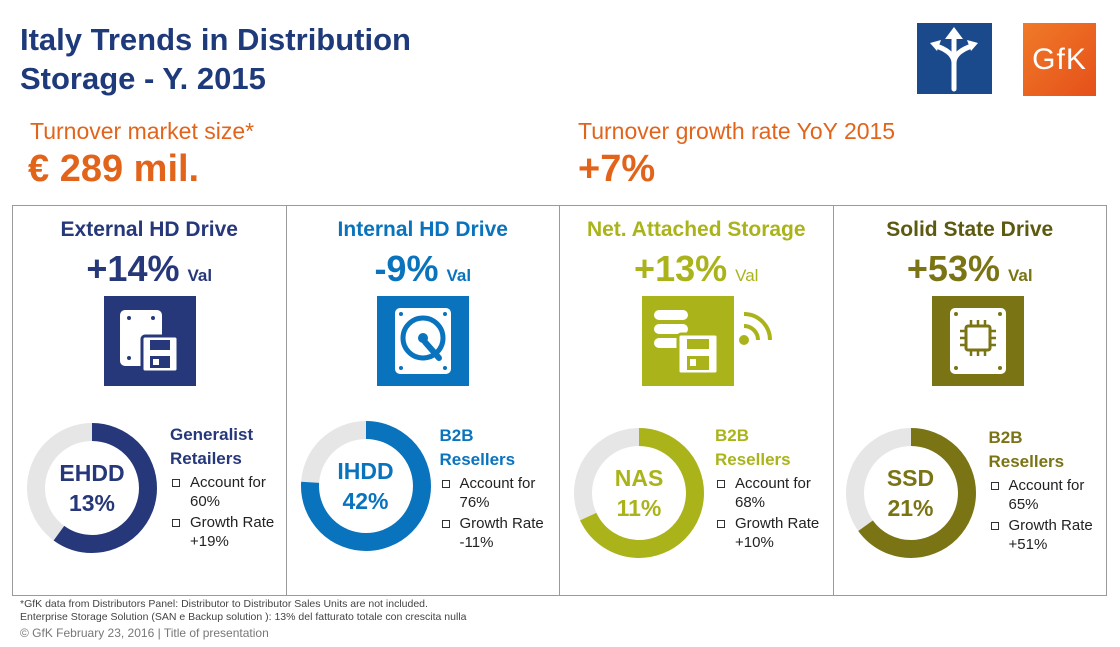 The image size is (1120, 647). What do you see at coordinates (970, 400) in the screenshot?
I see `panel-ssd: Solid State Drive +53% Val` at bounding box center [970, 400].